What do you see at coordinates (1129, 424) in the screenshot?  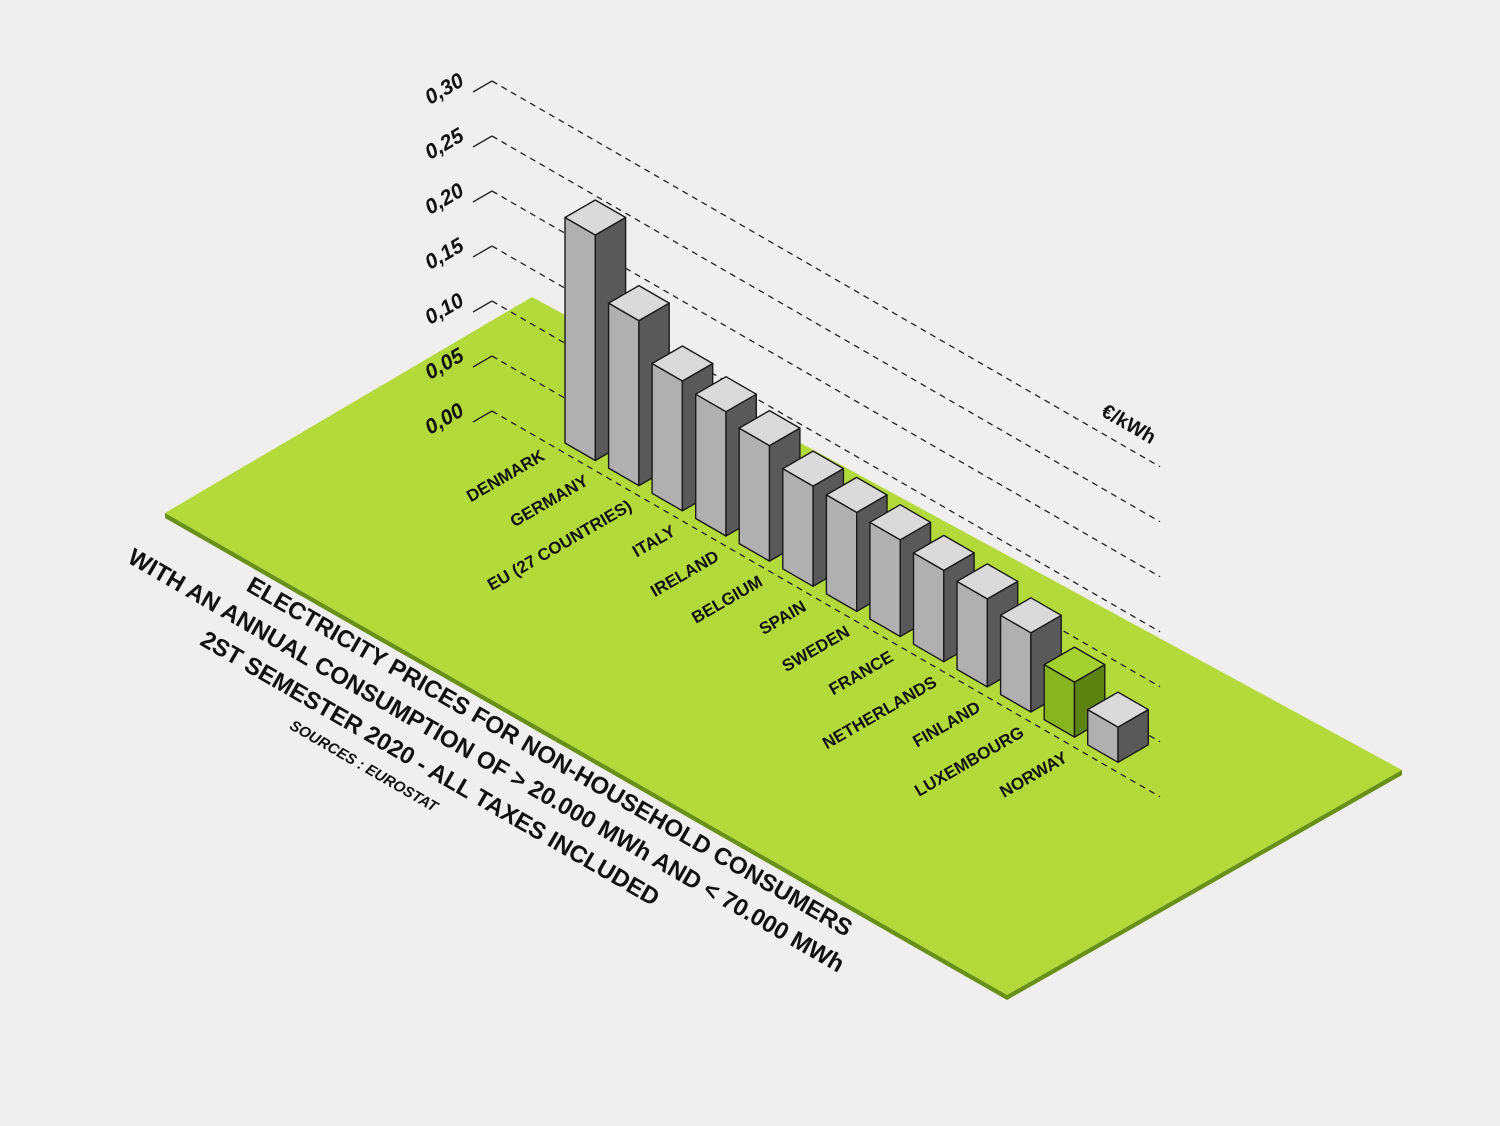 I see `unit-label: €/kWh` at bounding box center [1129, 424].